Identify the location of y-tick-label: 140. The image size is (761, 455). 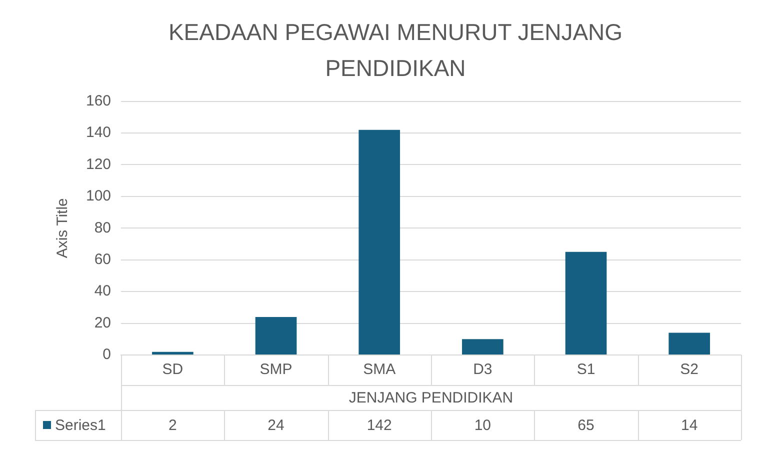
(99, 133).